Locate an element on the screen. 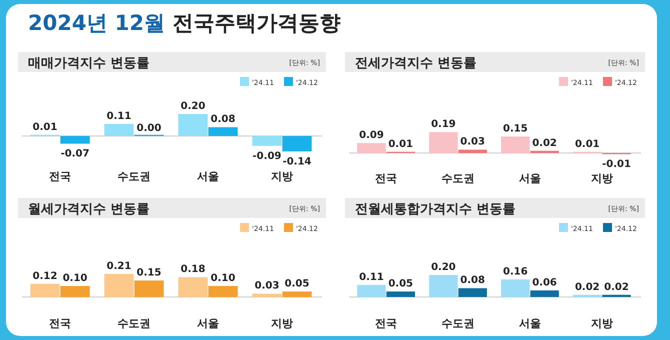  chart-title: 매매가격지수 변동률 is located at coordinates (89, 63).